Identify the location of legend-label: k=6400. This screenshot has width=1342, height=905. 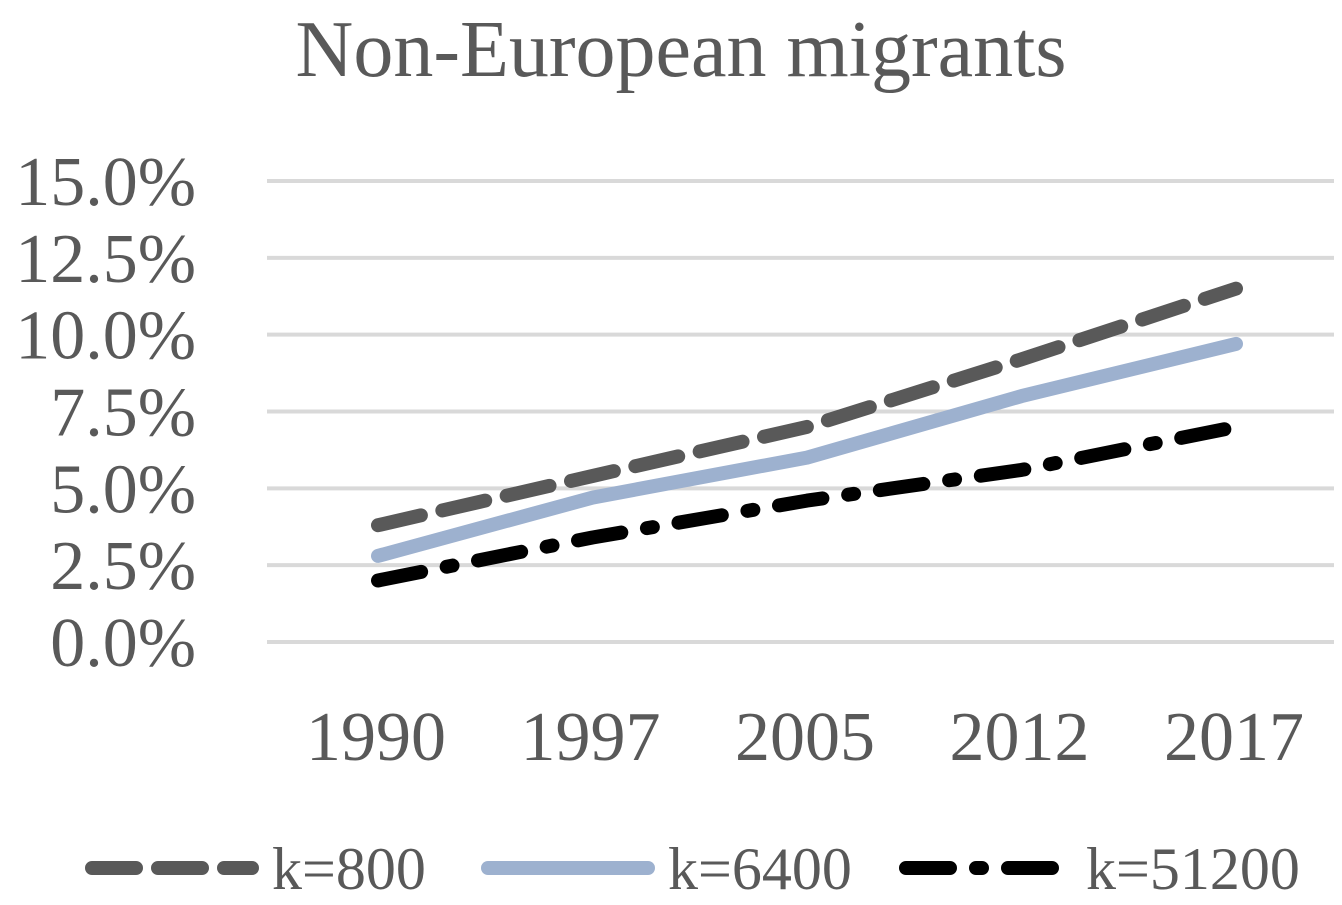
(760, 868).